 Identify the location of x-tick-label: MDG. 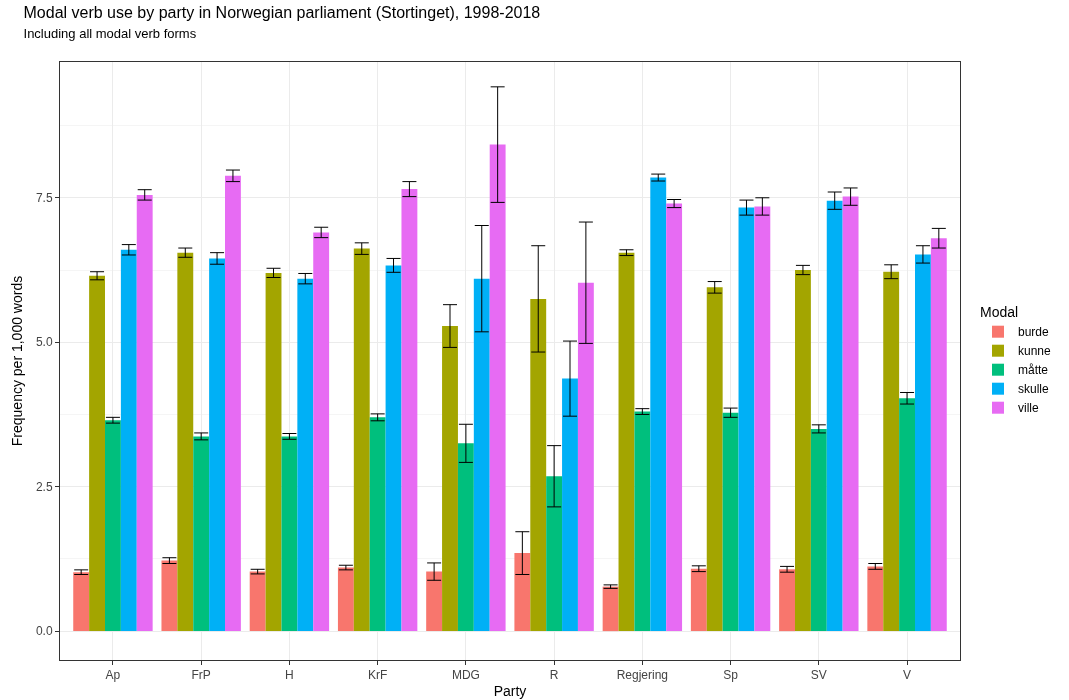
(465, 675).